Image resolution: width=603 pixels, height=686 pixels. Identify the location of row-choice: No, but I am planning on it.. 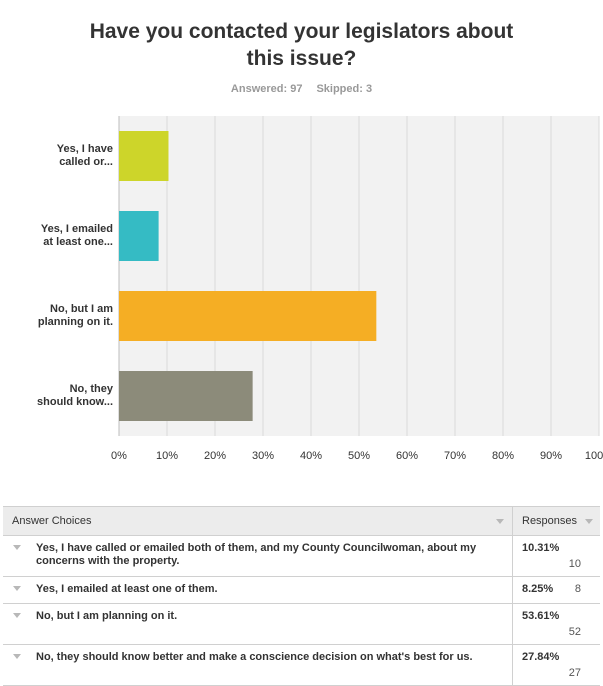
(107, 616).